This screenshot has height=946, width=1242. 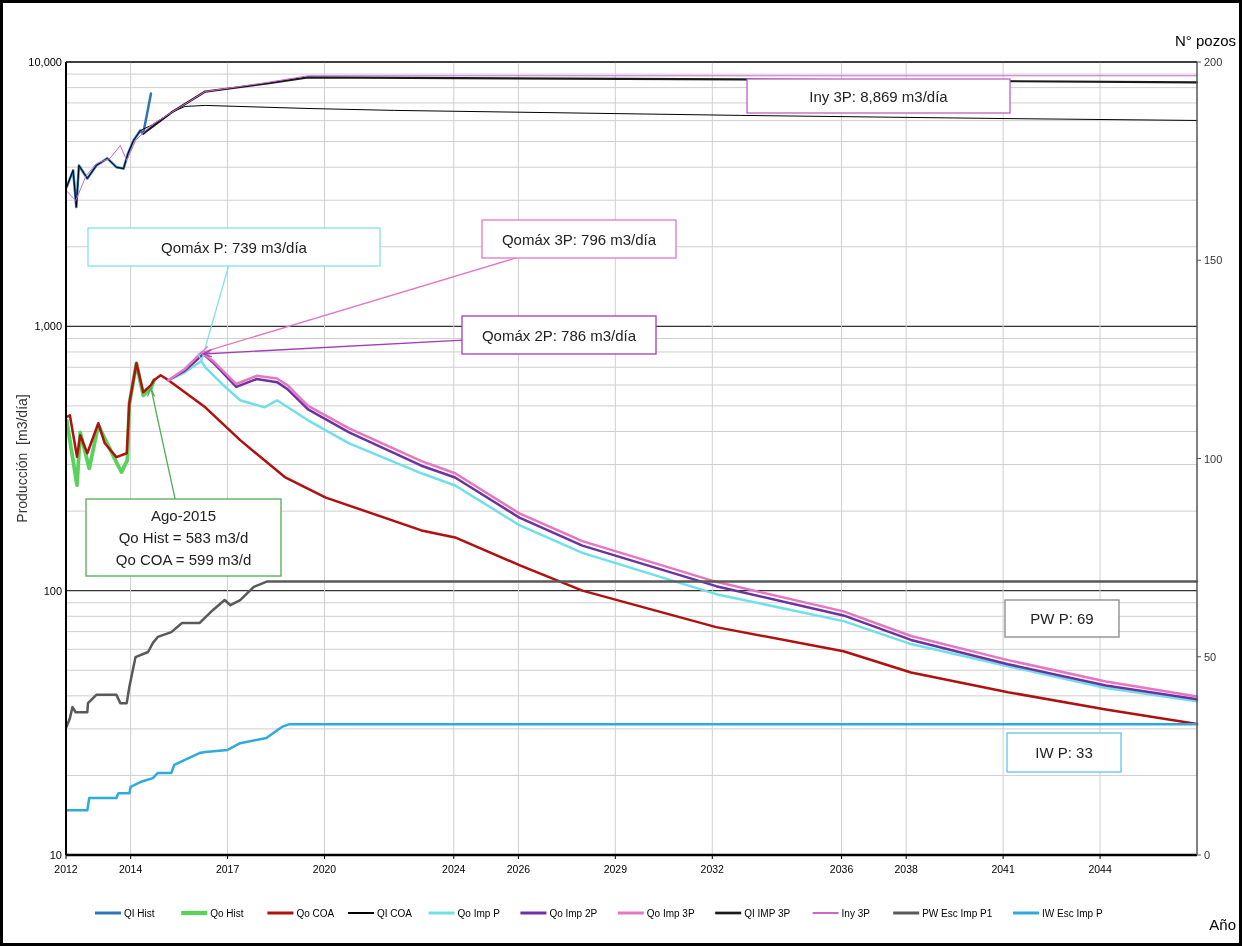 What do you see at coordinates (45, 62) in the screenshot?
I see `y-tick-label: 10,000` at bounding box center [45, 62].